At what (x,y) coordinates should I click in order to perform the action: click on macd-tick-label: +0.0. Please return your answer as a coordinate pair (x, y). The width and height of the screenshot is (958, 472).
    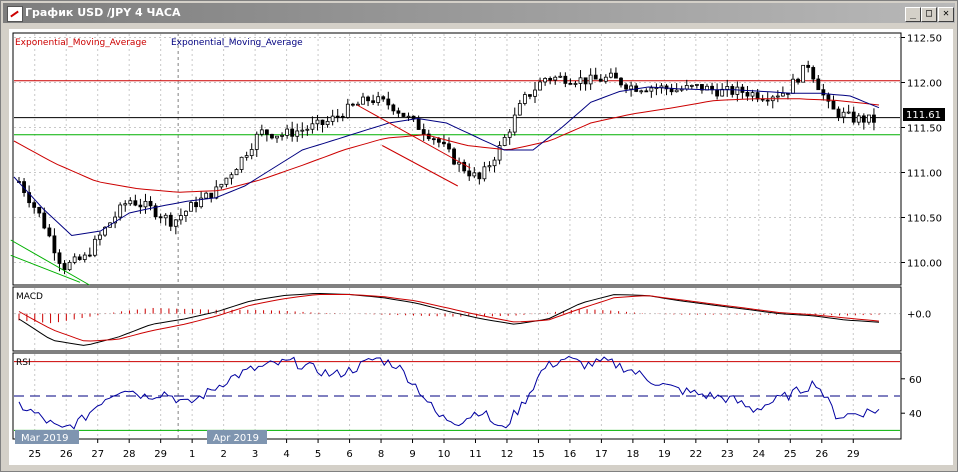
    Looking at the image, I should click on (919, 315).